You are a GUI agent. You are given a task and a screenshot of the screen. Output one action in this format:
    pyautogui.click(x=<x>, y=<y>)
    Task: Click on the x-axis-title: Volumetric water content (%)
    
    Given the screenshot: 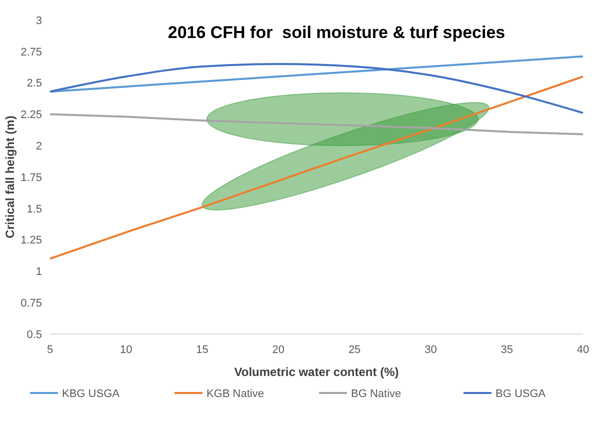 What is the action you would take?
    pyautogui.click(x=316, y=372)
    